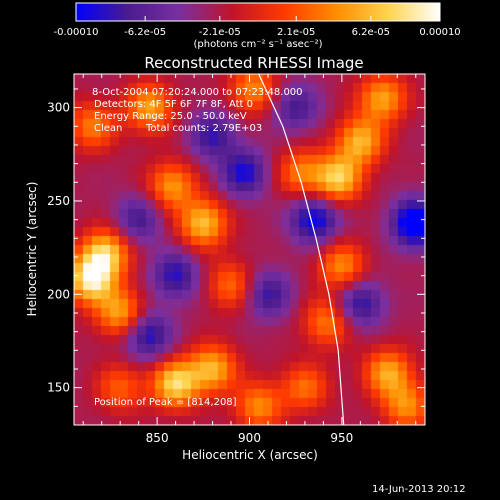 The height and width of the screenshot is (500, 500). I want to click on solar-limb-curve, so click(301, 249).